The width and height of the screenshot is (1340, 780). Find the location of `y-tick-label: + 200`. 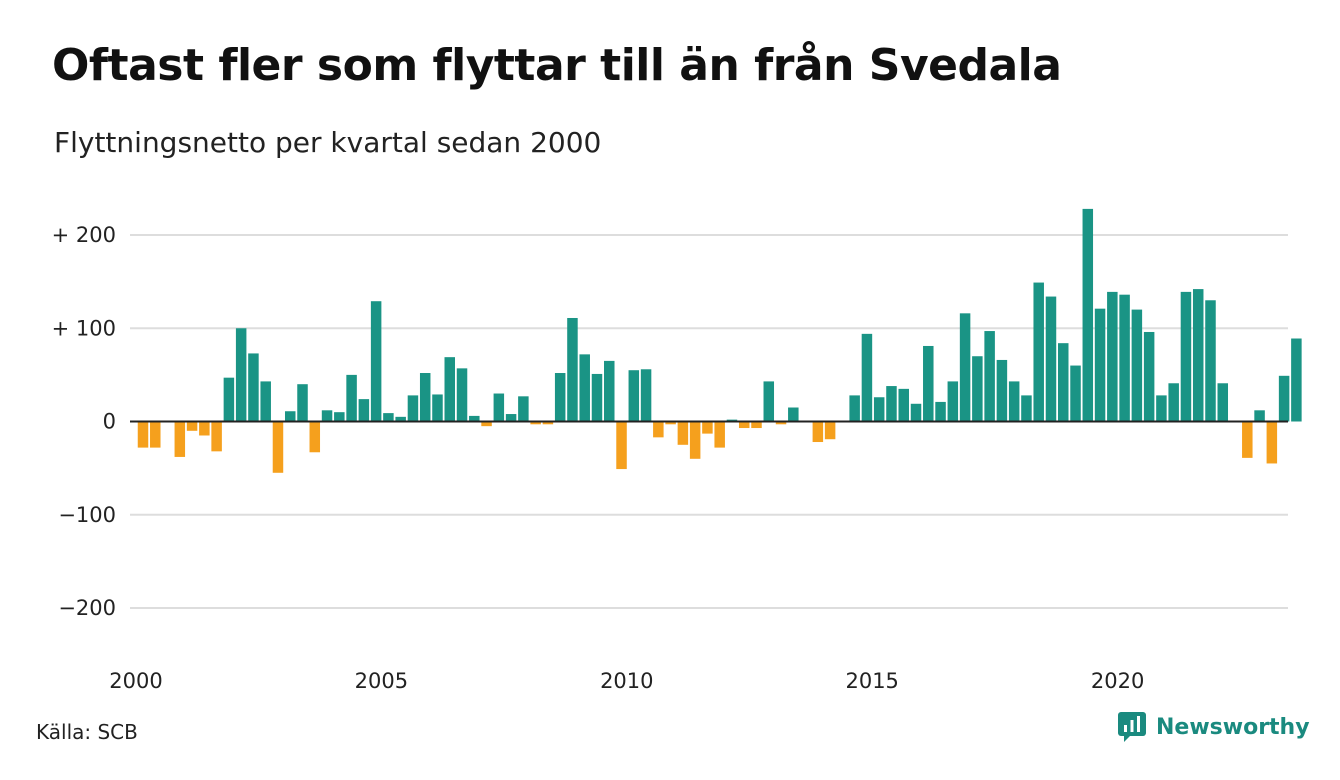

y-tick-label: + 200 is located at coordinates (84, 235).